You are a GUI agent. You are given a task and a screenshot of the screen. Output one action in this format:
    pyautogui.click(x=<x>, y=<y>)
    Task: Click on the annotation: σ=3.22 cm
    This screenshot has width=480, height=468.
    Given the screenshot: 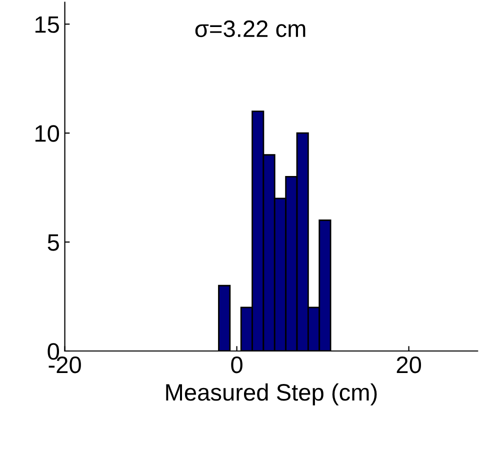 What is the action you would take?
    pyautogui.click(x=250, y=29)
    